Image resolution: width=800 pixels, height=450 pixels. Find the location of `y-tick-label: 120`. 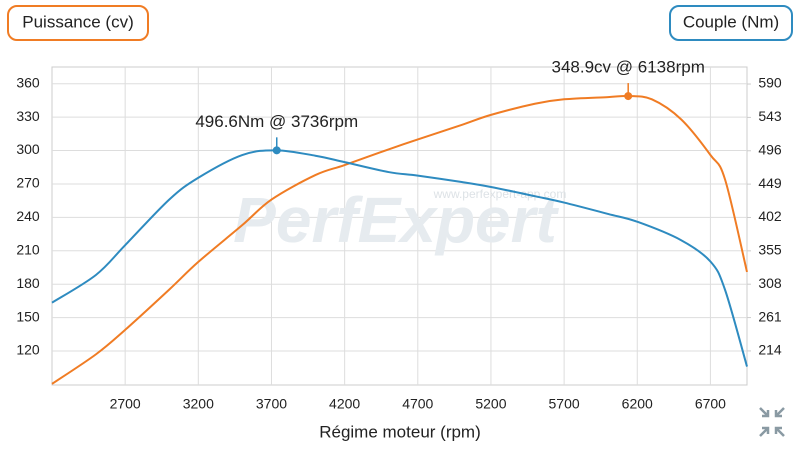

y-tick-label: 120 is located at coordinates (28, 350).